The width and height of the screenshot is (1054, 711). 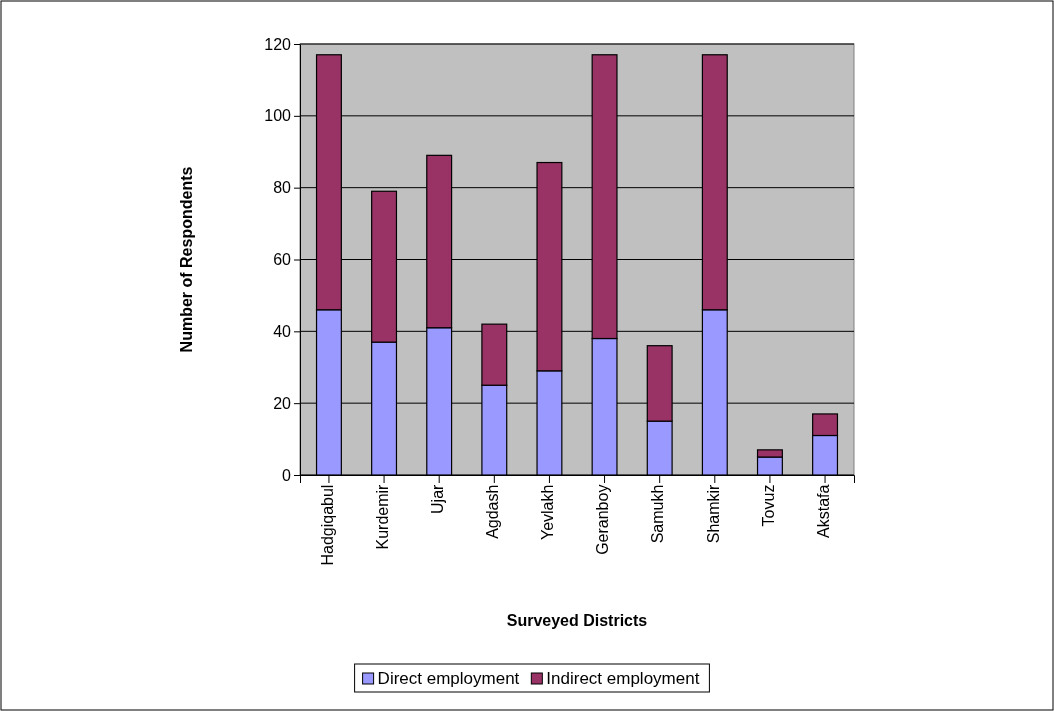 I want to click on x-tick-label: Akstafa, so click(x=823, y=511).